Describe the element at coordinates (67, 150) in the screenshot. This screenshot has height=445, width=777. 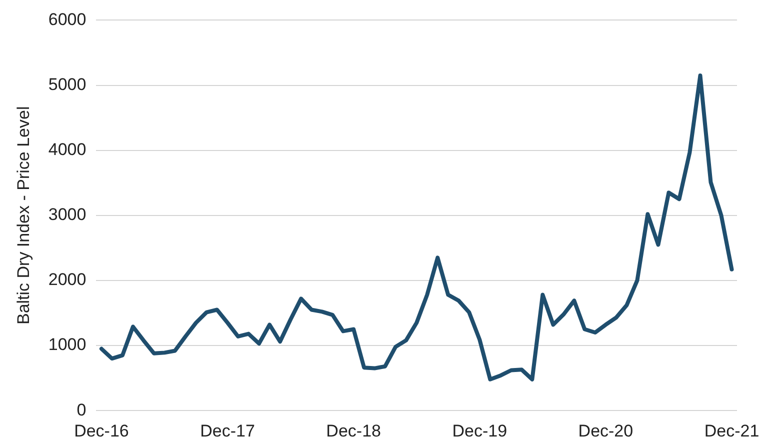
I see `y-tick-label: 4000` at that location.